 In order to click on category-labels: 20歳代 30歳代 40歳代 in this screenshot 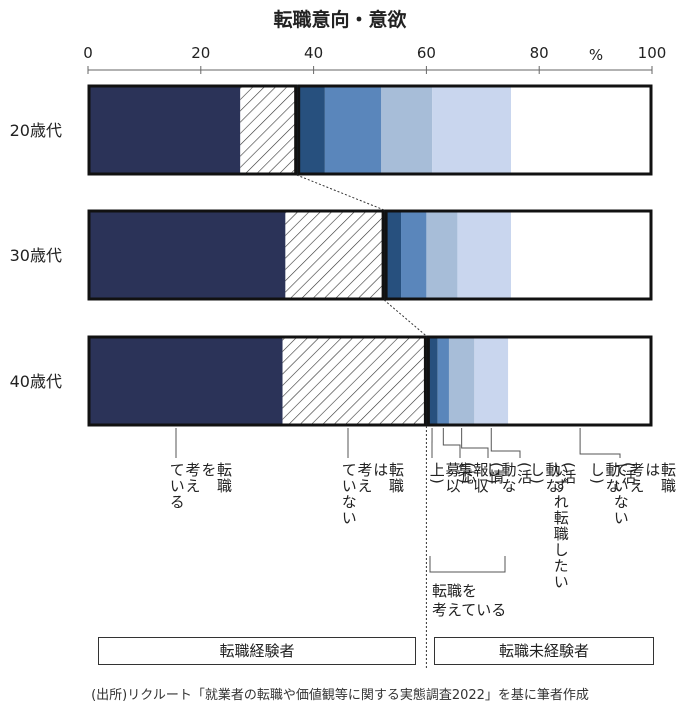, I will do `click(36, 256)`.